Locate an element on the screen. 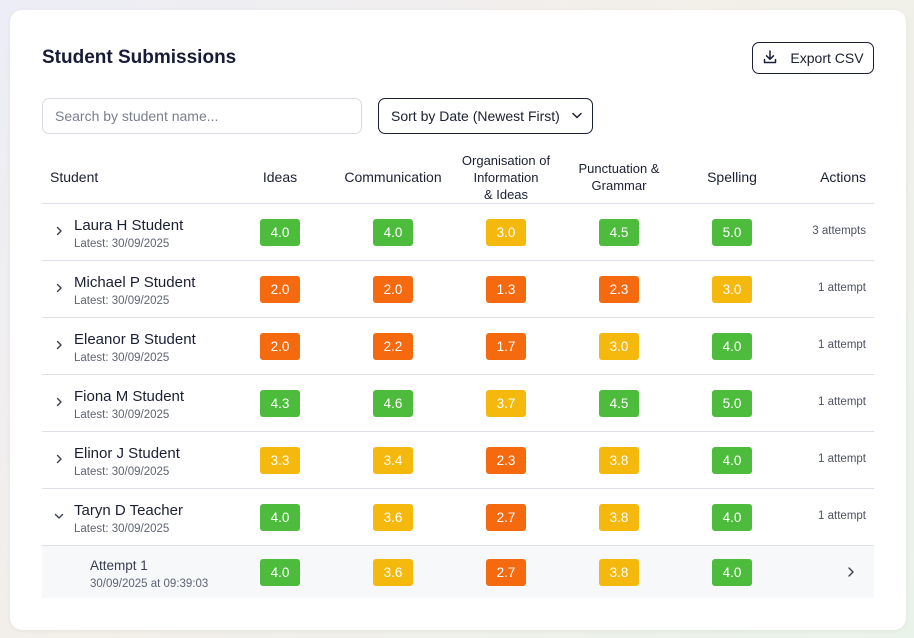 The image size is (914, 638). score-organisation: 3.0 is located at coordinates (506, 232).